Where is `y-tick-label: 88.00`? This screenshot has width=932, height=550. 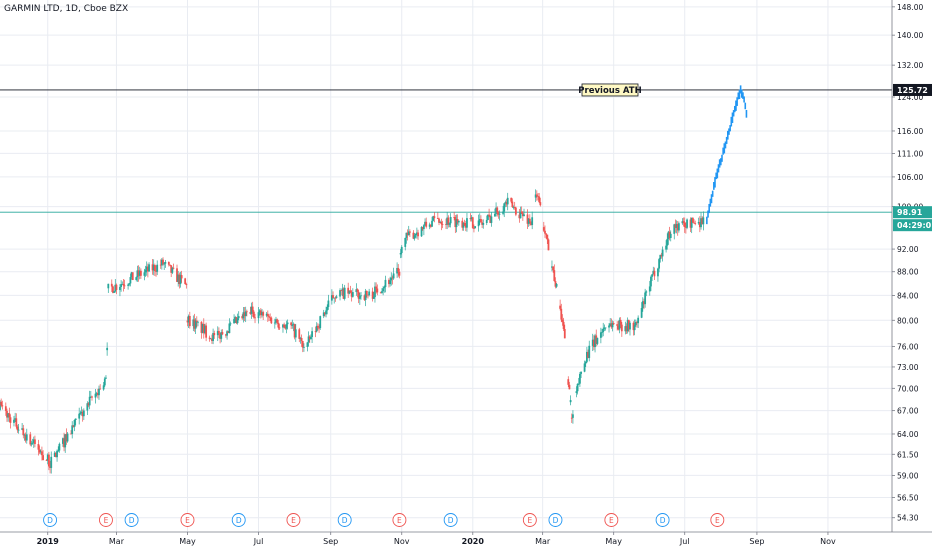
y-tick-label: 88.00 is located at coordinates (908, 272).